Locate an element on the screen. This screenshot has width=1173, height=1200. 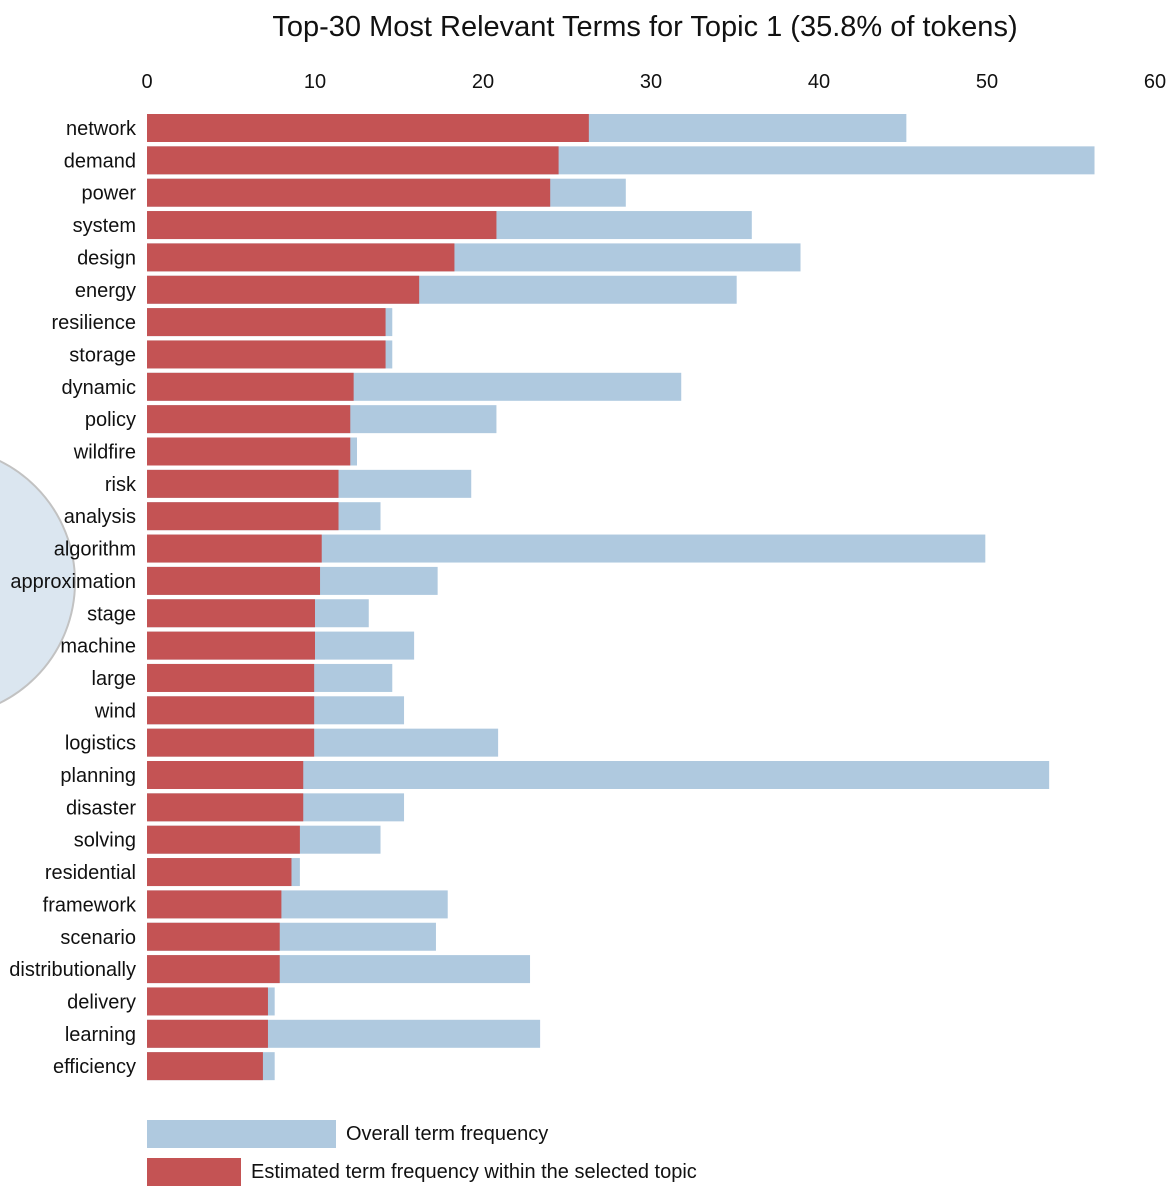
bar-row-stage is located at coordinates (258, 613).